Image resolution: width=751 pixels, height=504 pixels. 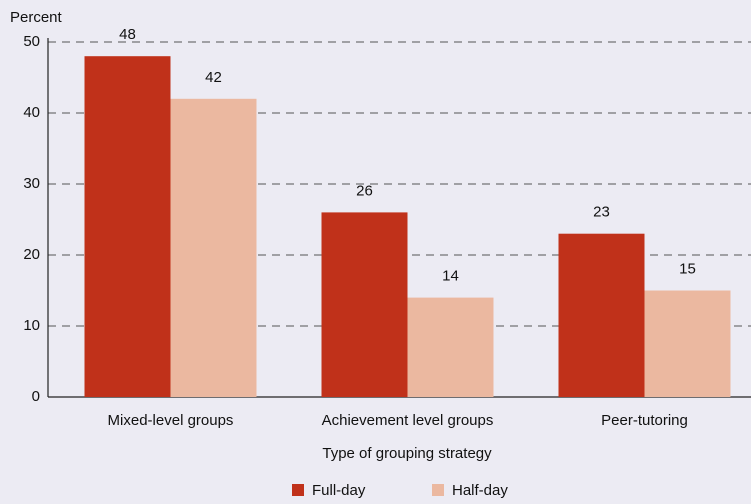 I want to click on value-label: 15, so click(x=687, y=268).